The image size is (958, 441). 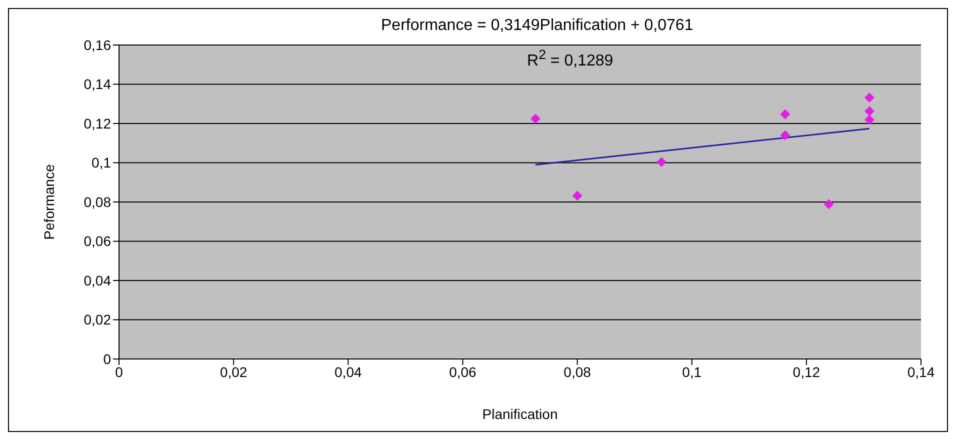 I want to click on y-tick-label: 0,1, so click(x=102, y=162).